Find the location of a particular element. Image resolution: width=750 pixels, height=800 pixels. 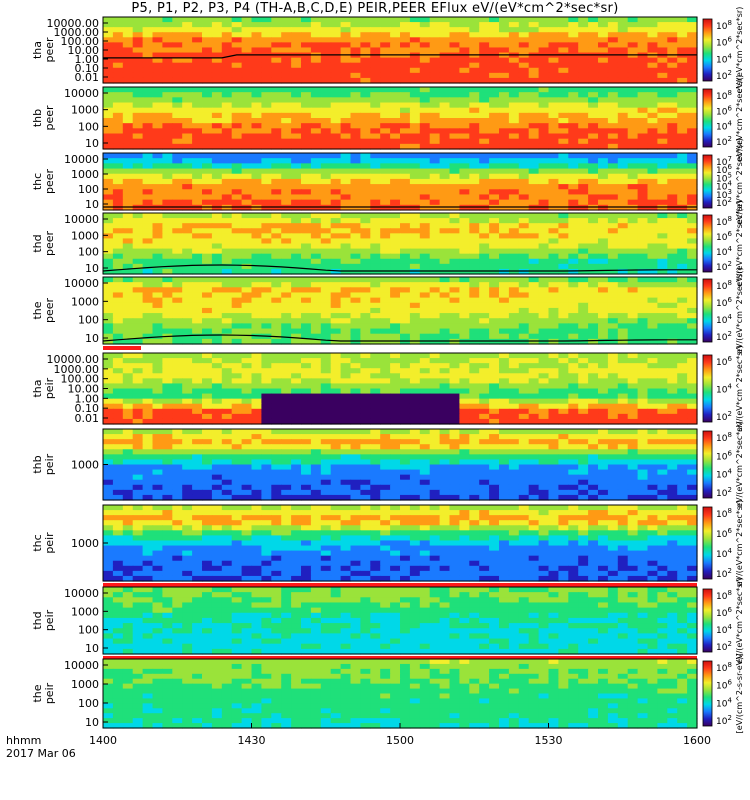

flag-bar is located at coordinates (122, 348).